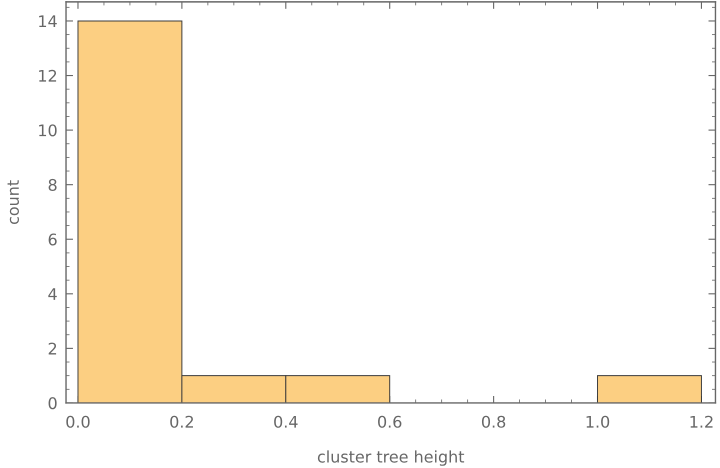 The image size is (720, 468). What do you see at coordinates (52, 239) in the screenshot?
I see `y-tick-label: 6` at bounding box center [52, 239].